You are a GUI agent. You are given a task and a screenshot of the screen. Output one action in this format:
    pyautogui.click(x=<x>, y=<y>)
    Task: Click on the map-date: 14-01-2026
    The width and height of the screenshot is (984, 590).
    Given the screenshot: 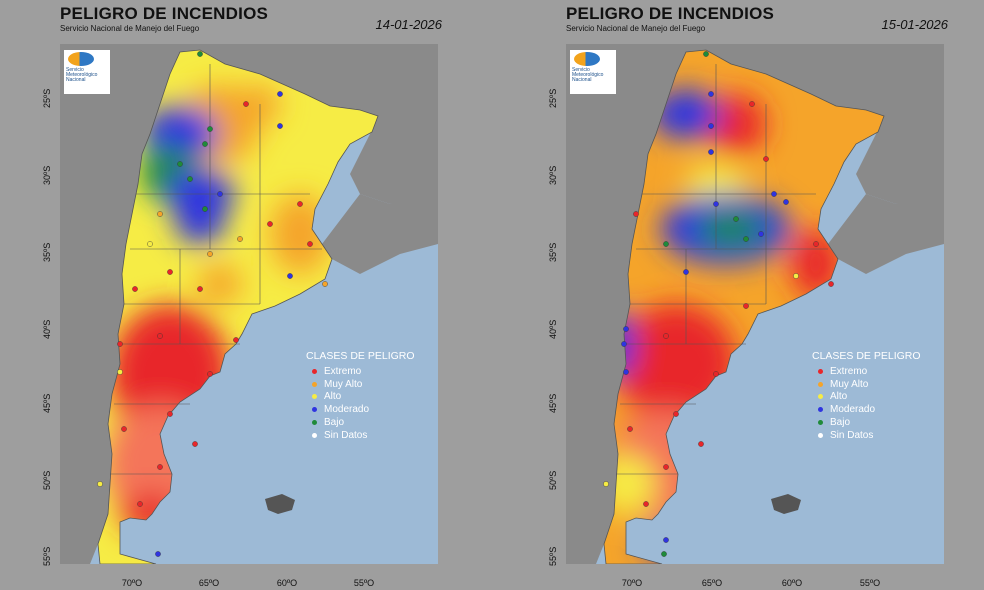 What is the action you would take?
    pyautogui.click(x=409, y=24)
    